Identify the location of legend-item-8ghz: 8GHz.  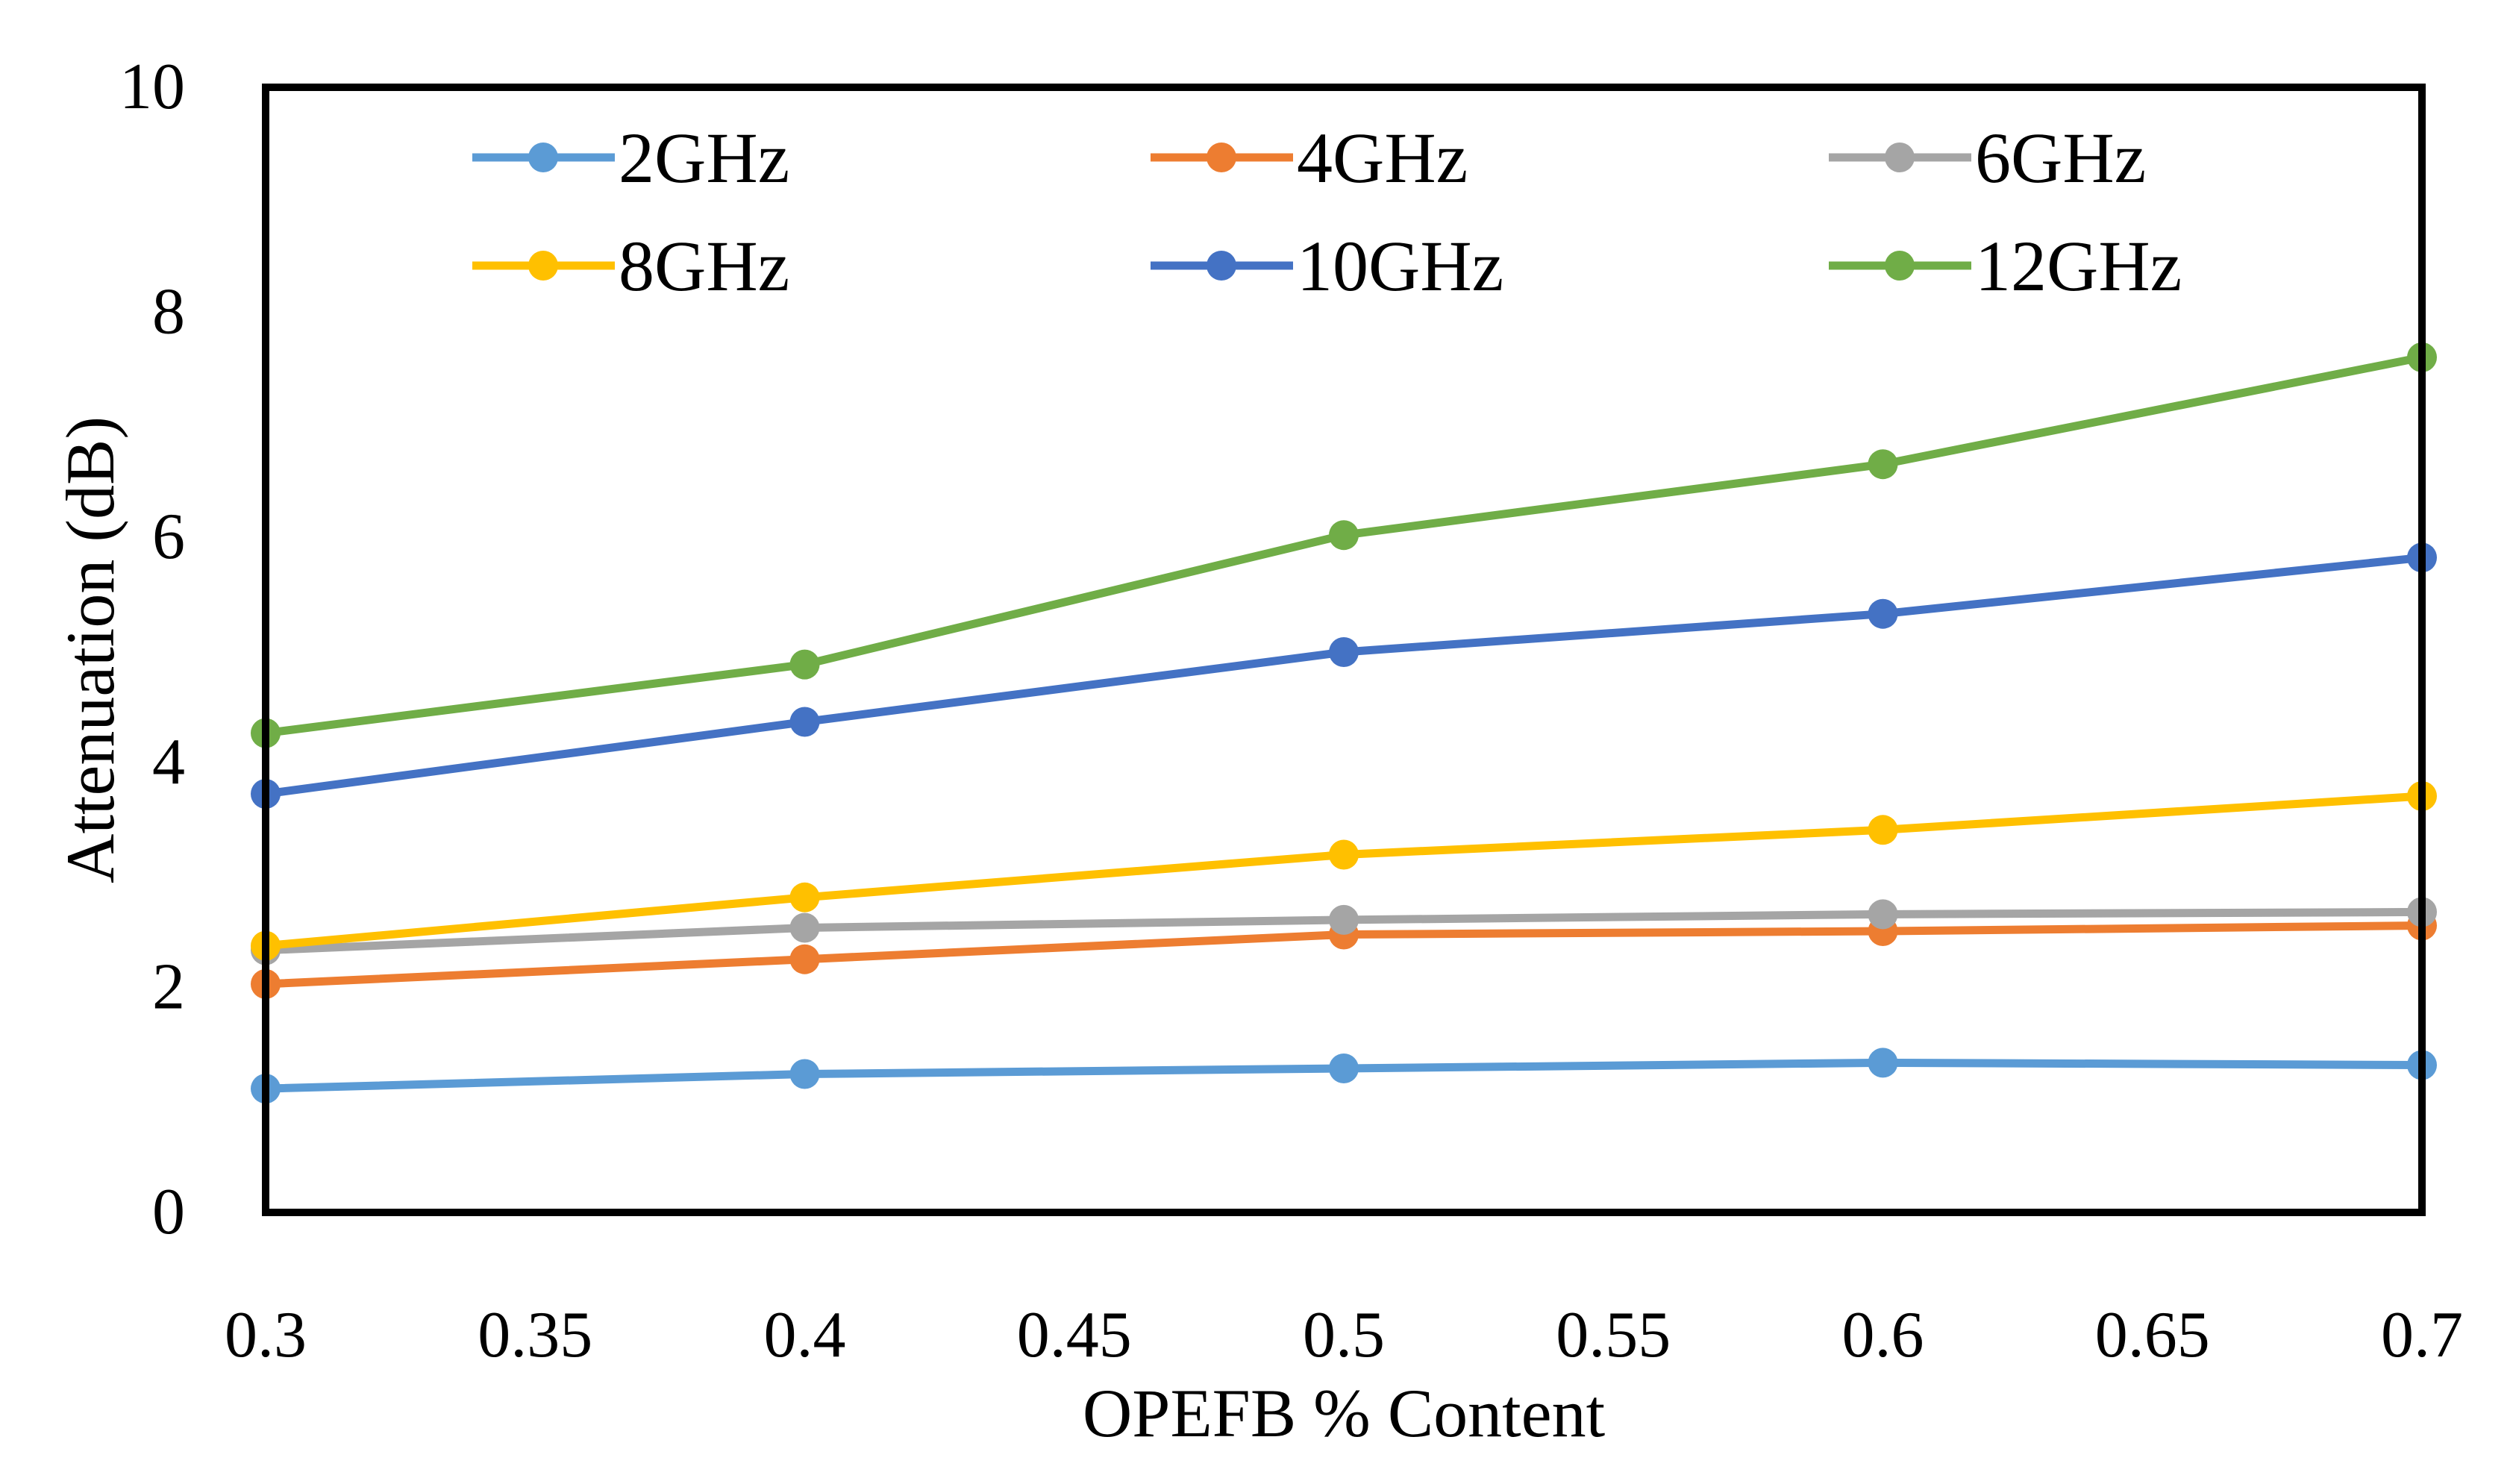
(630, 266).